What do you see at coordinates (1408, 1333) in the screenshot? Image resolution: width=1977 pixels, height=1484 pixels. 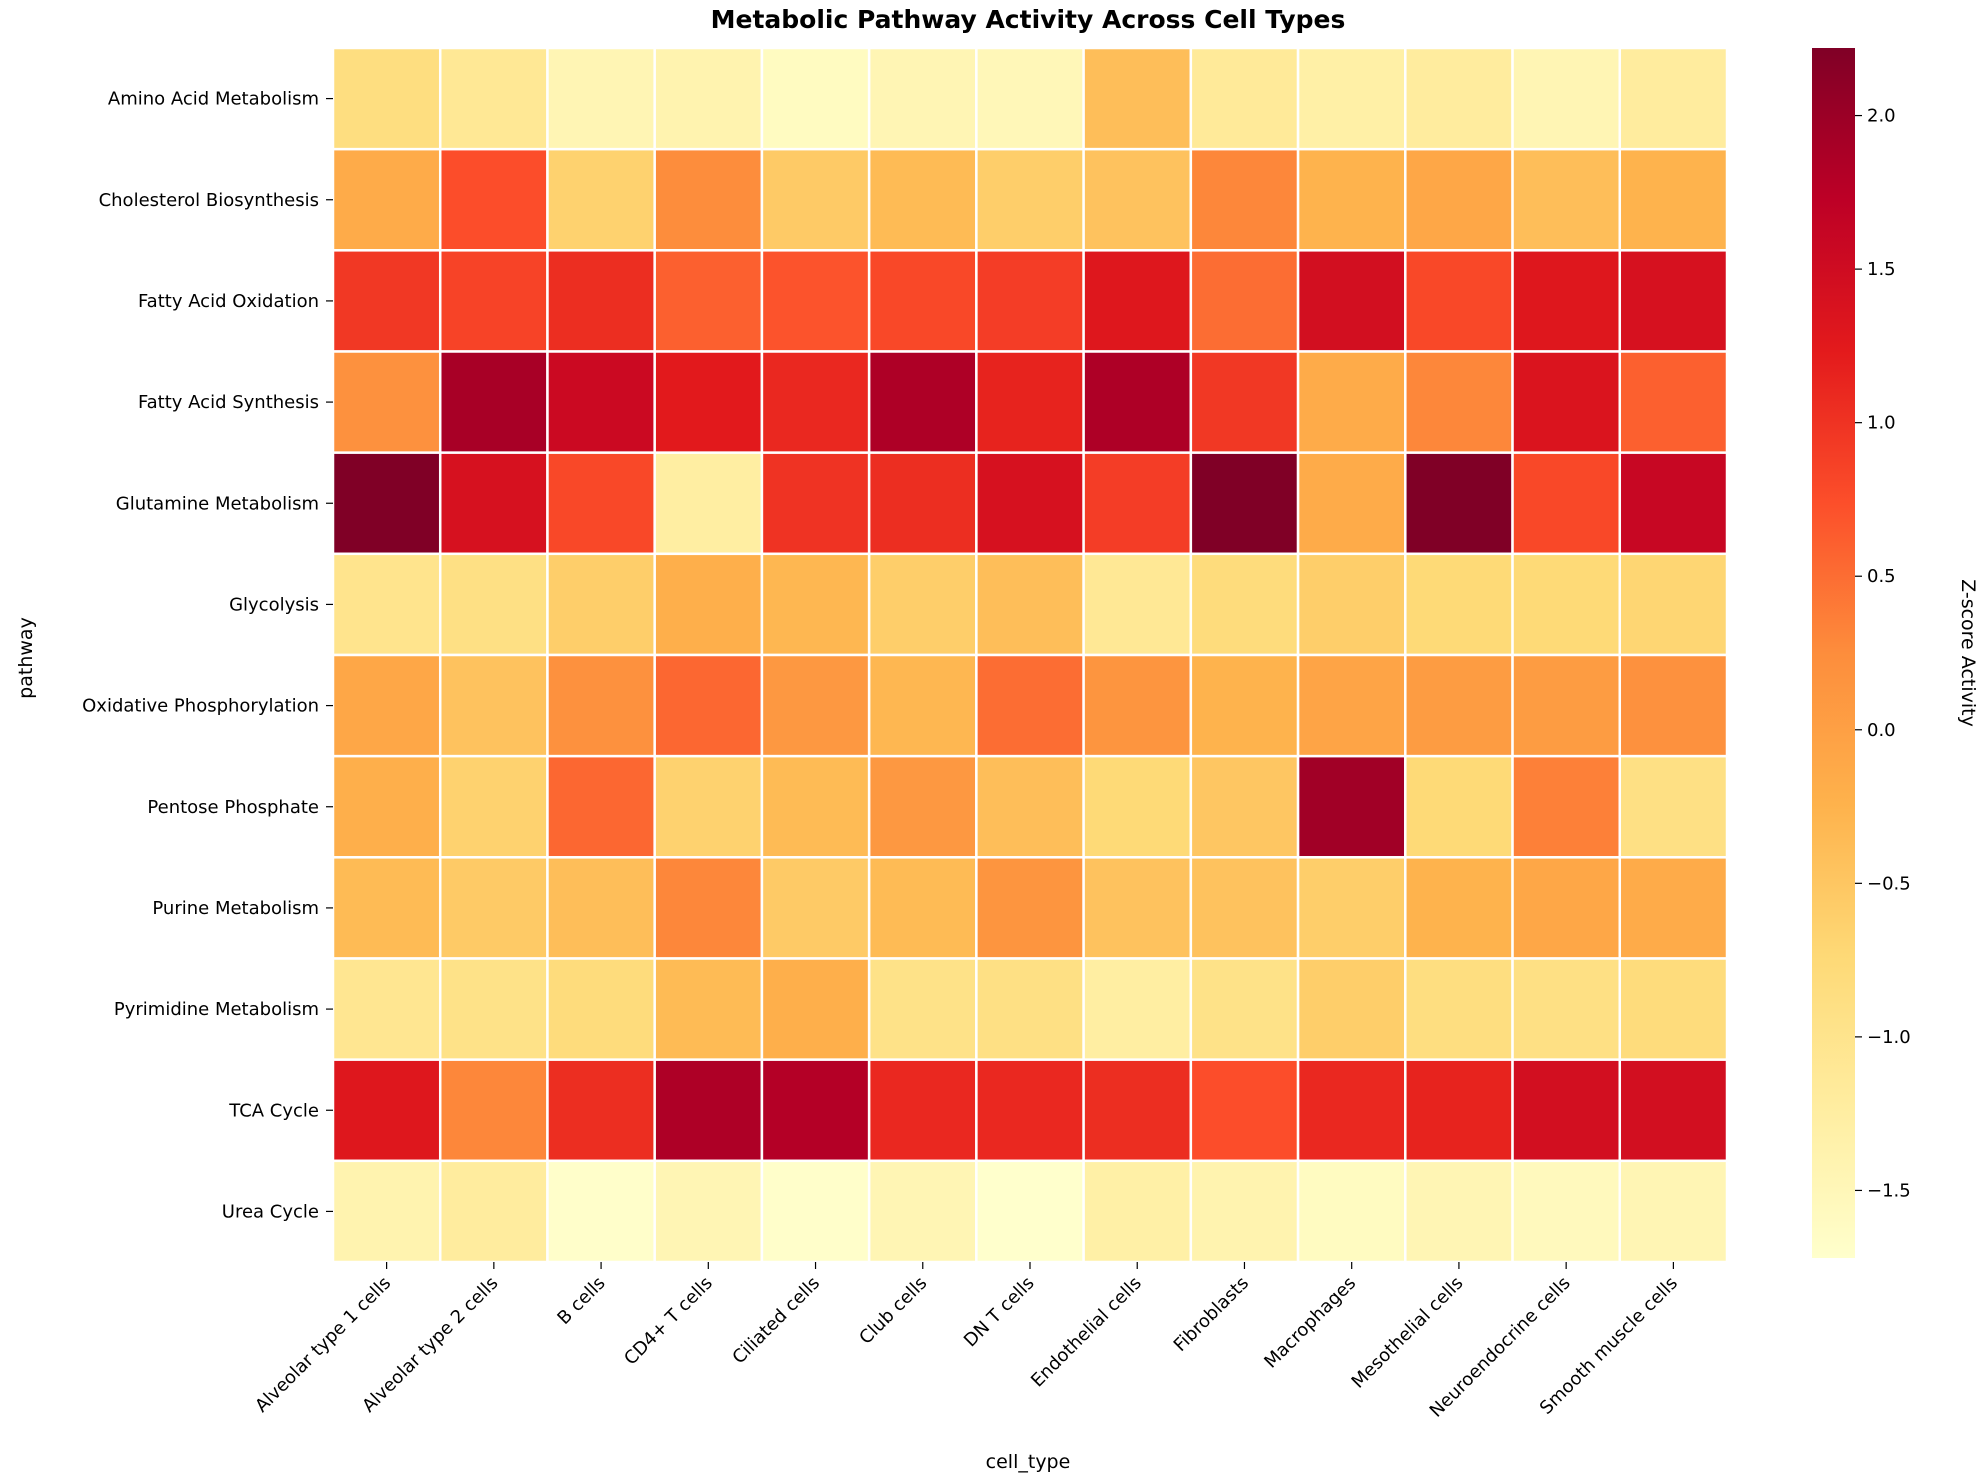 I see `x-tick-label: Mesothelial cells` at bounding box center [1408, 1333].